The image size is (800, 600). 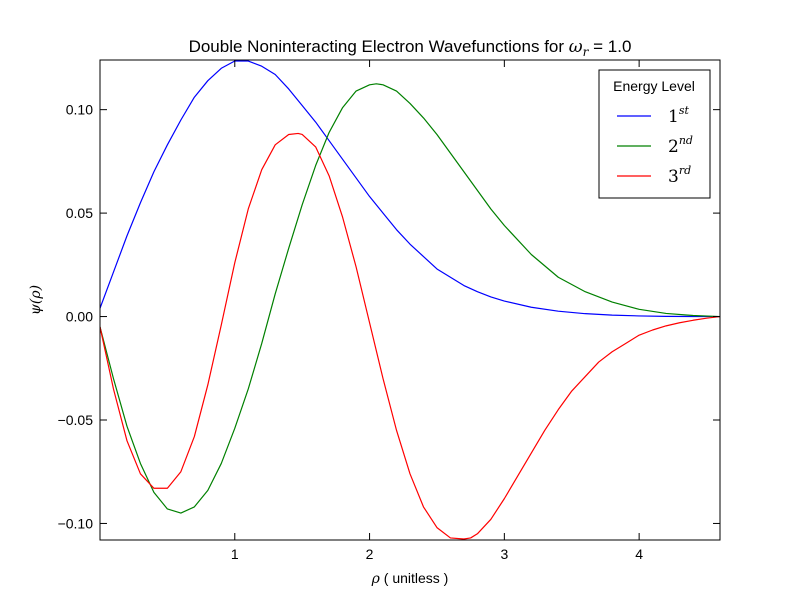 What do you see at coordinates (655, 145) in the screenshot?
I see `legend-entries: 1st 2nd 3rd` at bounding box center [655, 145].